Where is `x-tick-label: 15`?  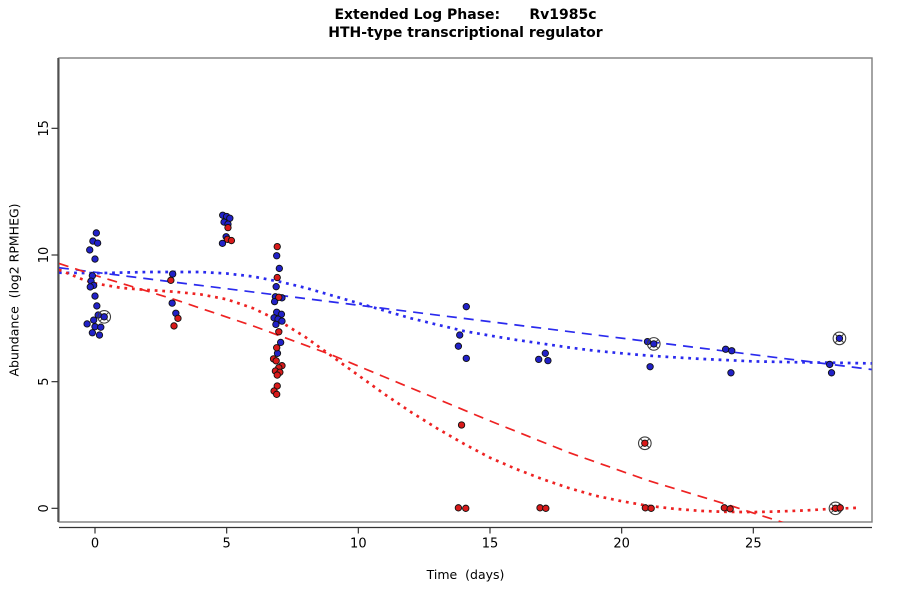 x-tick-label: 15 is located at coordinates (490, 544).